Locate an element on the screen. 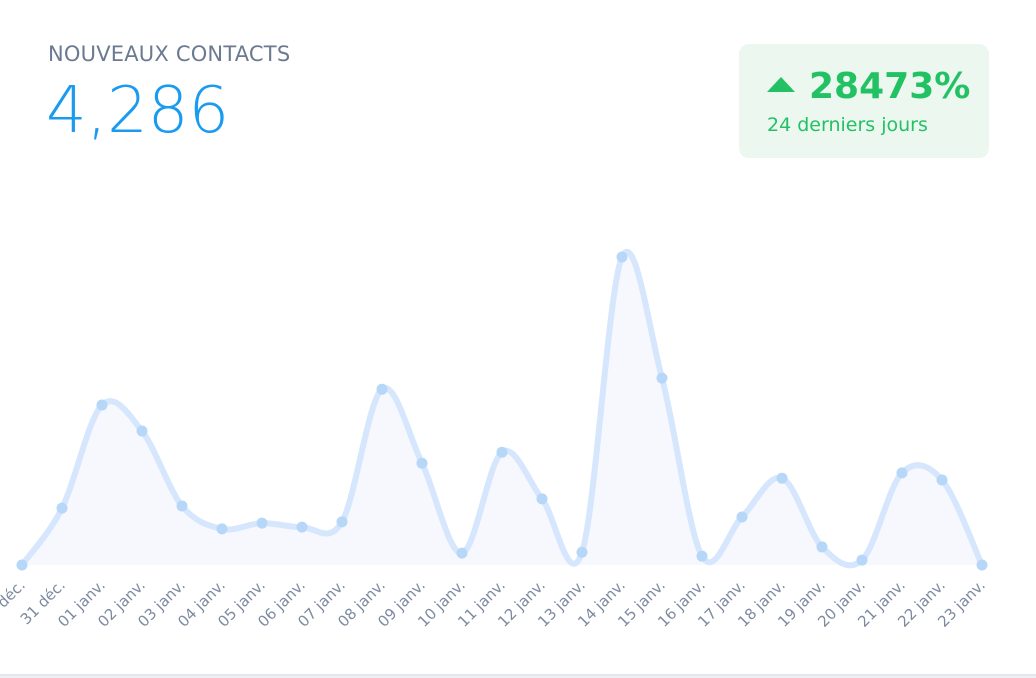 The width and height of the screenshot is (1036, 678). card-title: NOUVEAUX CONTACTS is located at coordinates (169, 54).